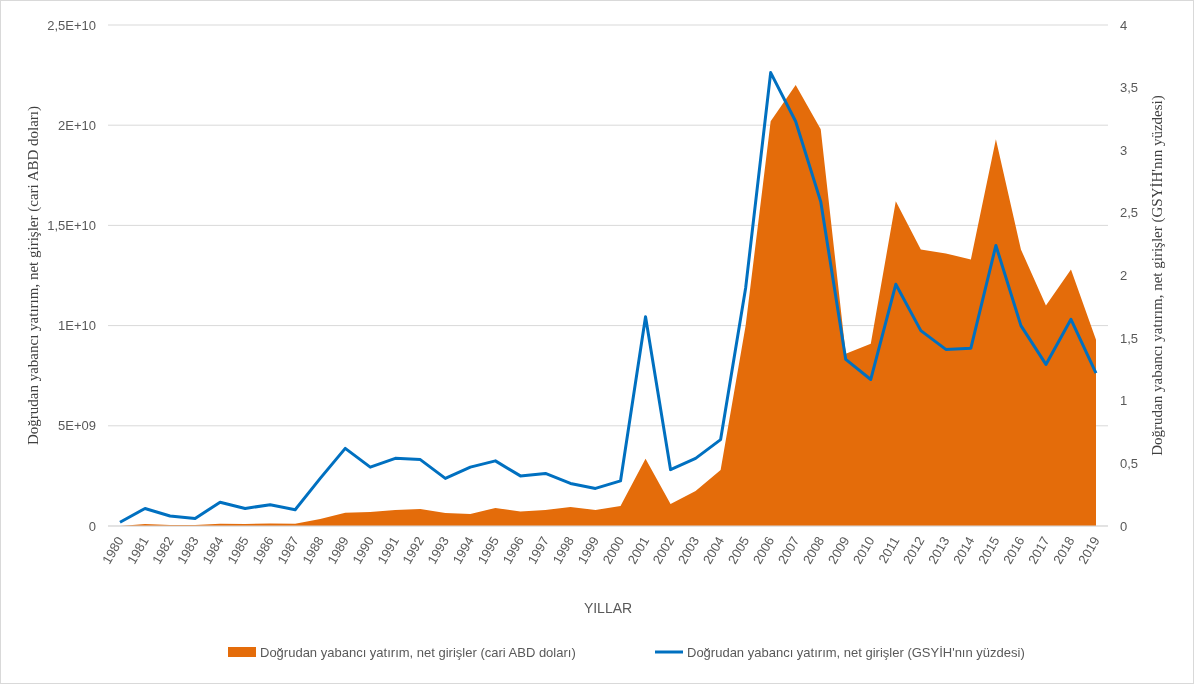 The width and height of the screenshot is (1194, 684). I want to click on y2-tick-label: 3, so click(1124, 150).